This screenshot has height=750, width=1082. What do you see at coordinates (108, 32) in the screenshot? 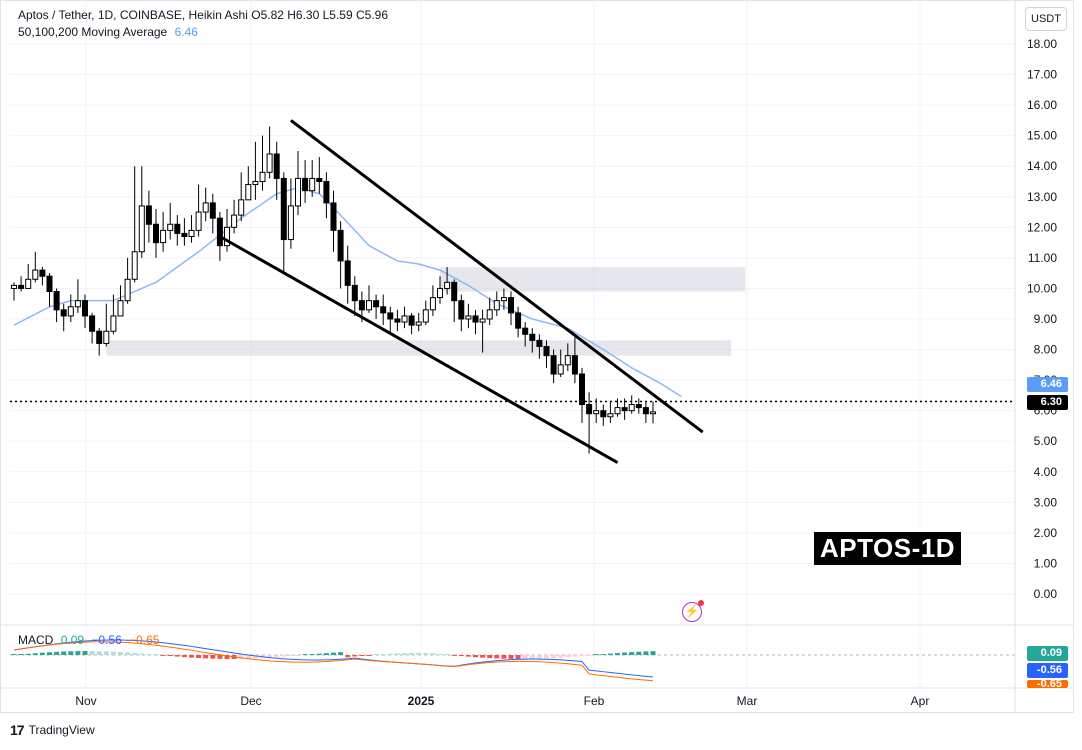
I see `indicator-header: 50,100,200 Moving Average 6.46` at bounding box center [108, 32].